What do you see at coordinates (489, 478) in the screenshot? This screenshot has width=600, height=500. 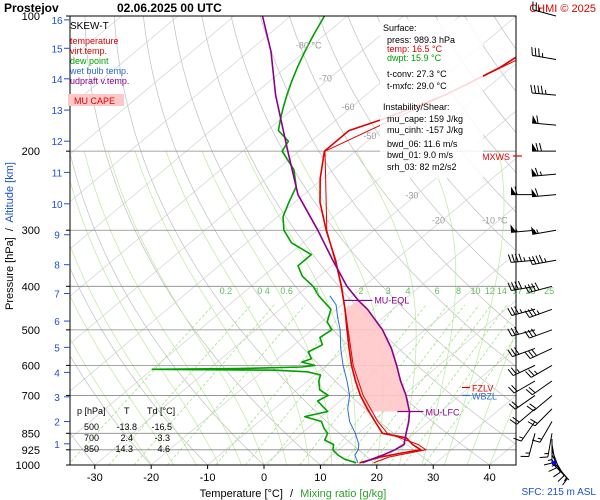 I see `temp-tick-label: 40` at bounding box center [489, 478].